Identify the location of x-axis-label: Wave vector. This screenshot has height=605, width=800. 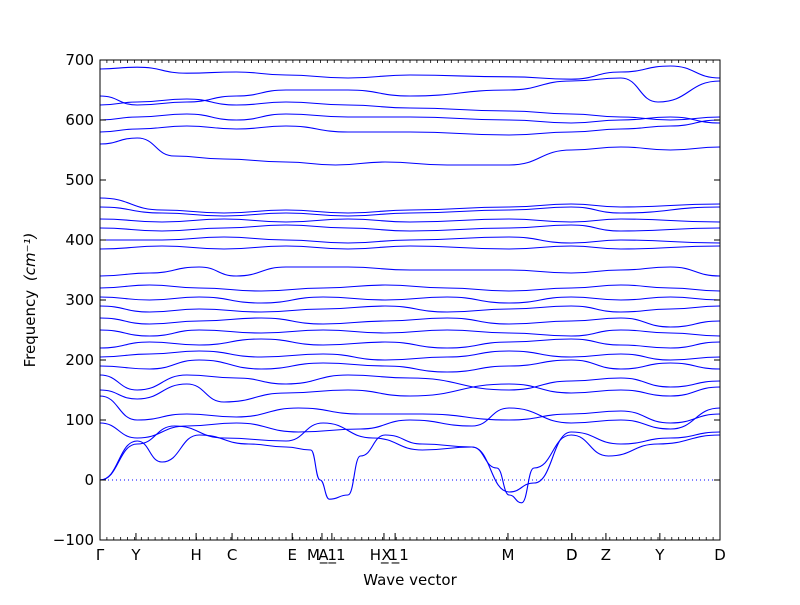
(410, 580).